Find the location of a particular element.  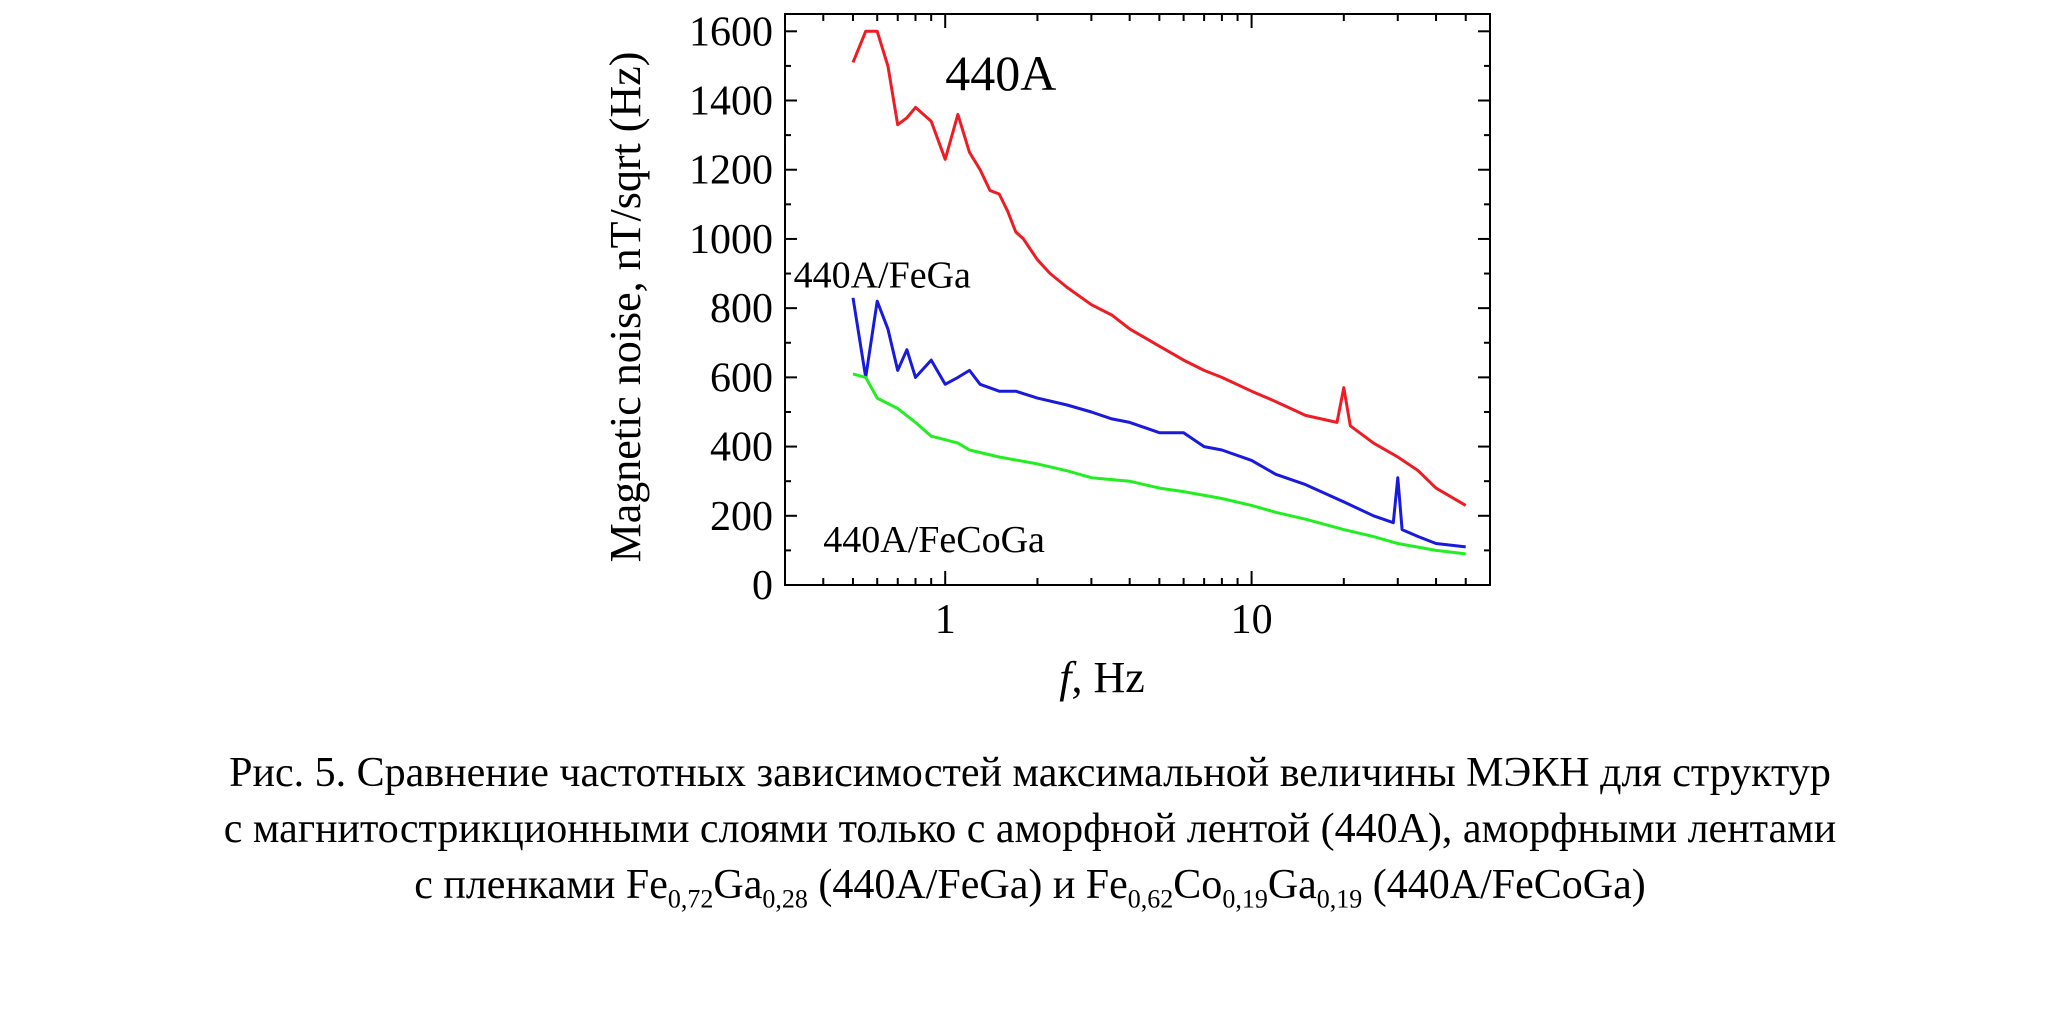

annotation-label: 440A/FeCoGa is located at coordinates (934, 540).